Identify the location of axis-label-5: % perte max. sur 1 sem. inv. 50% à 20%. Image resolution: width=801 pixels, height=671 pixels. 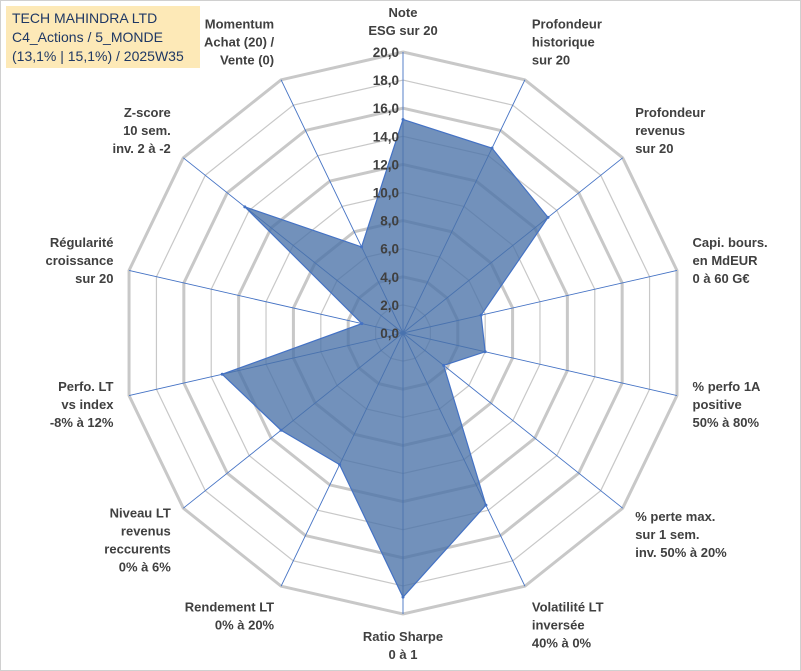
(681, 534).